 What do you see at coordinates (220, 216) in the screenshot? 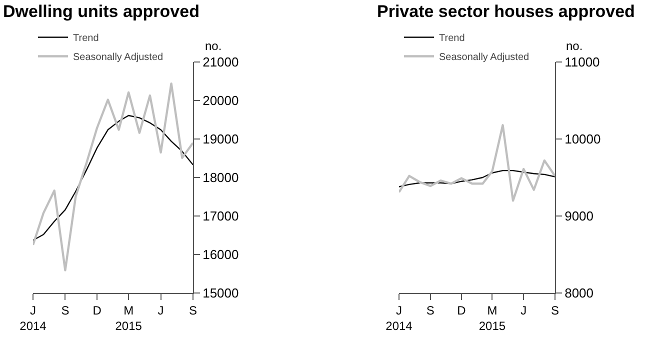
I see `y-tick-label: 17000` at bounding box center [220, 216].